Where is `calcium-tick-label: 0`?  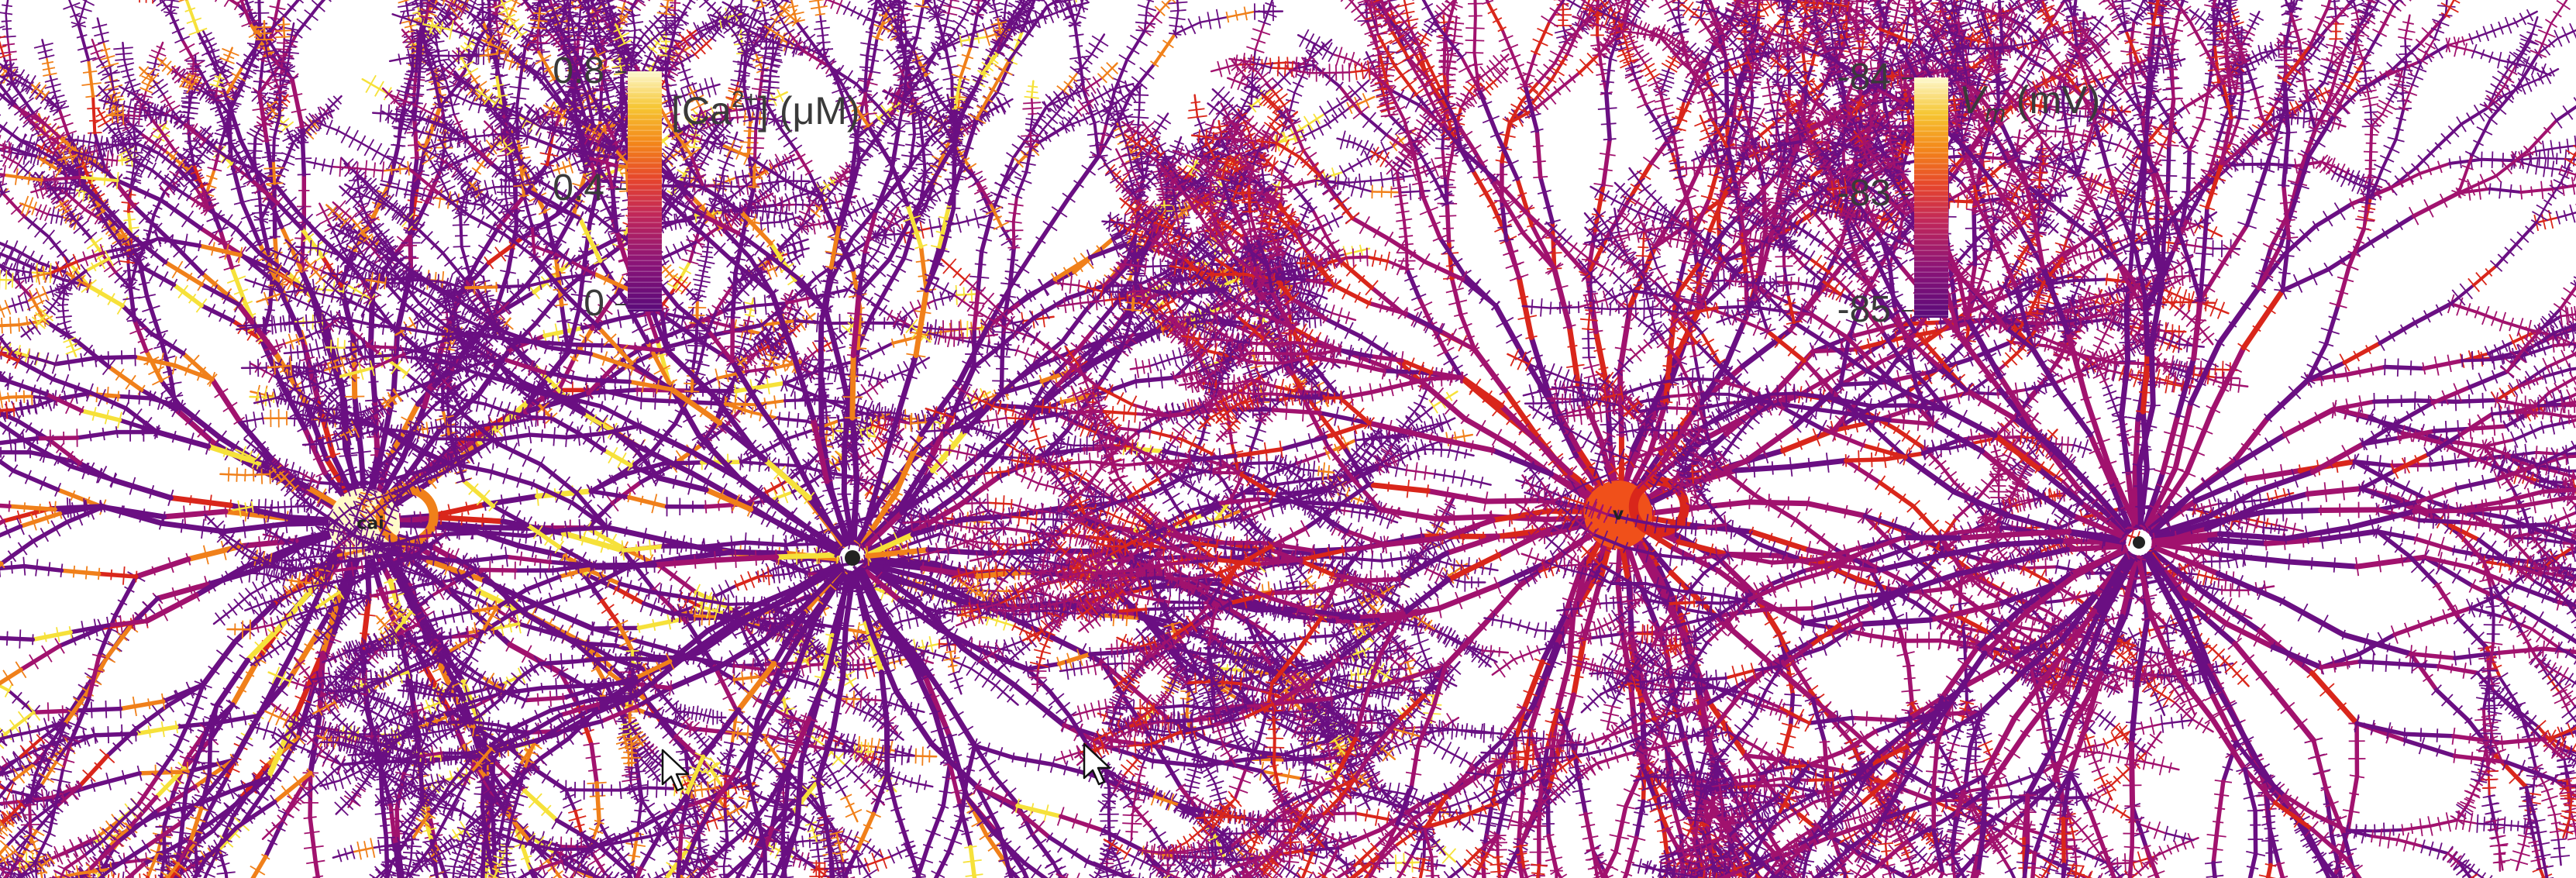
calcium-tick-label: 0 is located at coordinates (550, 303).